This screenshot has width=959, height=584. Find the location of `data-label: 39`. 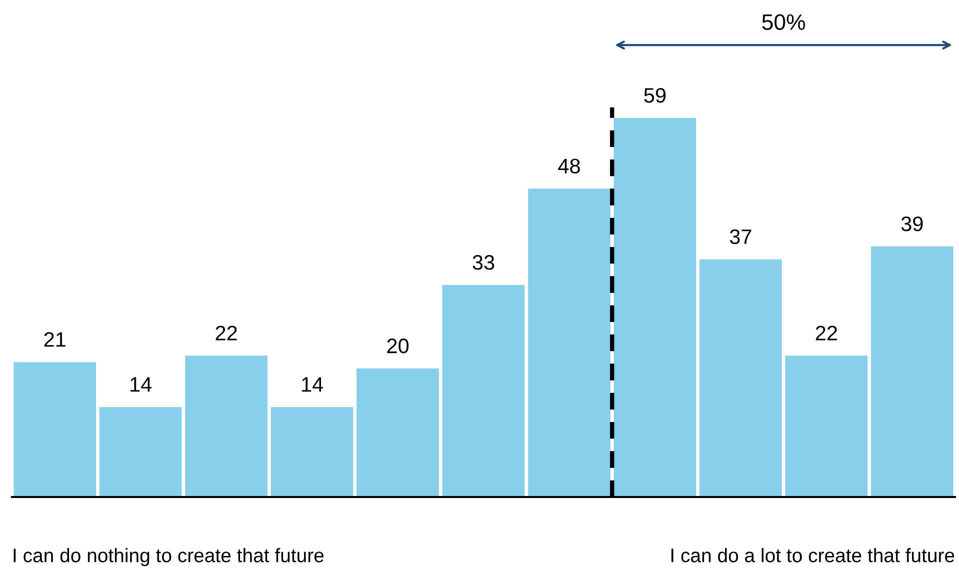

data-label: 39 is located at coordinates (912, 224).